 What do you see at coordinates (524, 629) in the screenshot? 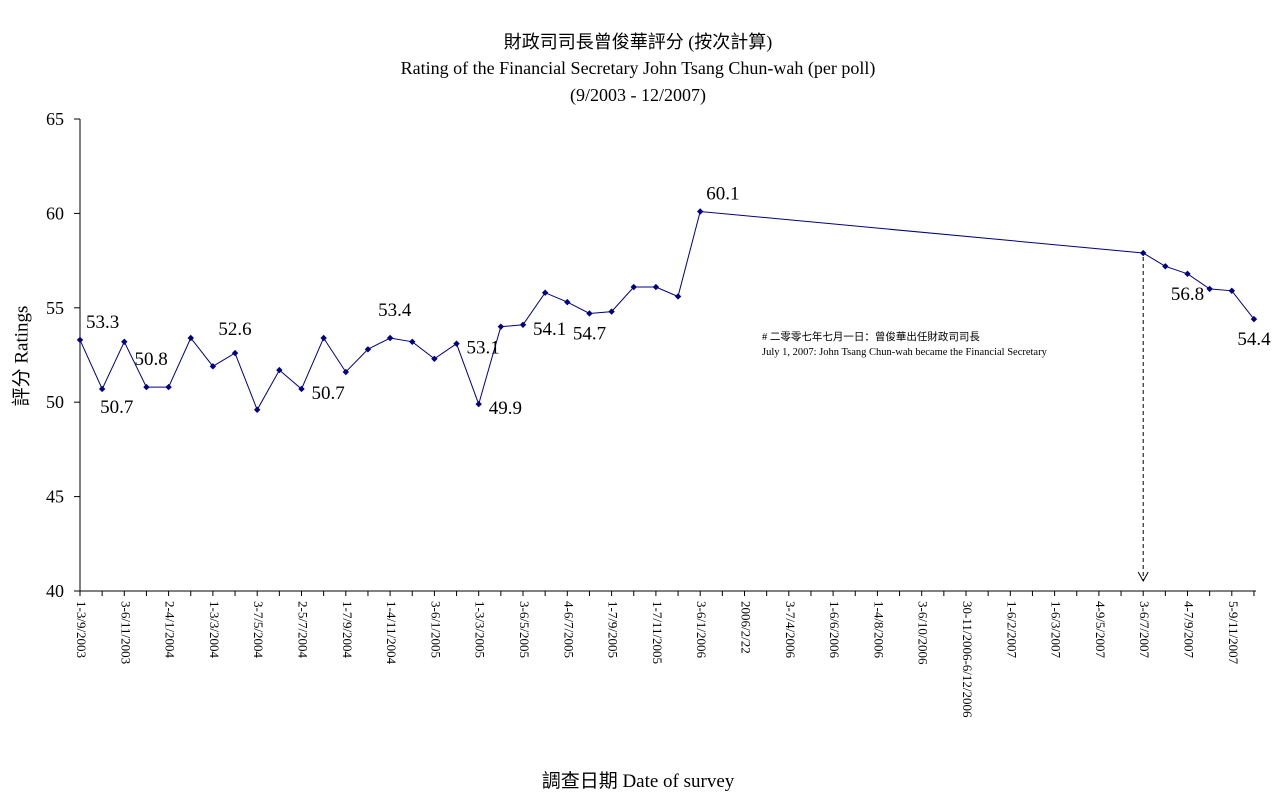
I see `x-tick-label: 3-6/5/2005` at bounding box center [524, 629].